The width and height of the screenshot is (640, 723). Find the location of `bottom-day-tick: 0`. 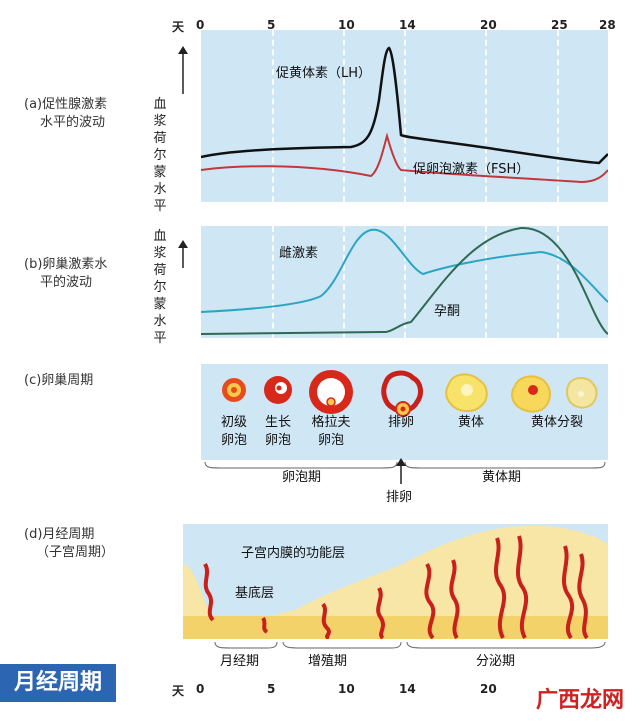

bottom-day-tick: 0 is located at coordinates (200, 689).